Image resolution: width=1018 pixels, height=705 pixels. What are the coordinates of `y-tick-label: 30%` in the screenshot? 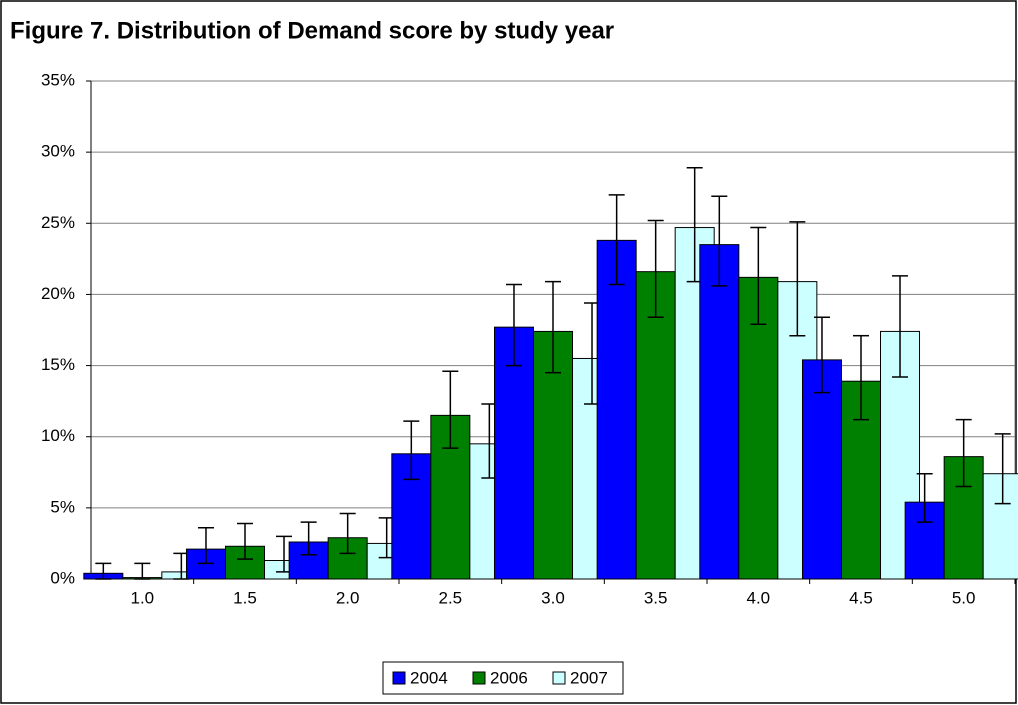 It's located at (58, 151).